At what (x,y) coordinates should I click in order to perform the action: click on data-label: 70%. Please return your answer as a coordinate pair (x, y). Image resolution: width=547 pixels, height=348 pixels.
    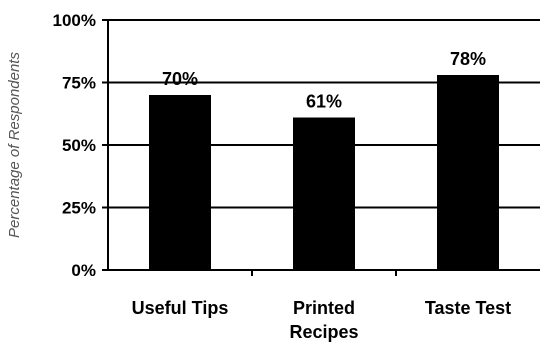
    Looking at the image, I should click on (180, 79).